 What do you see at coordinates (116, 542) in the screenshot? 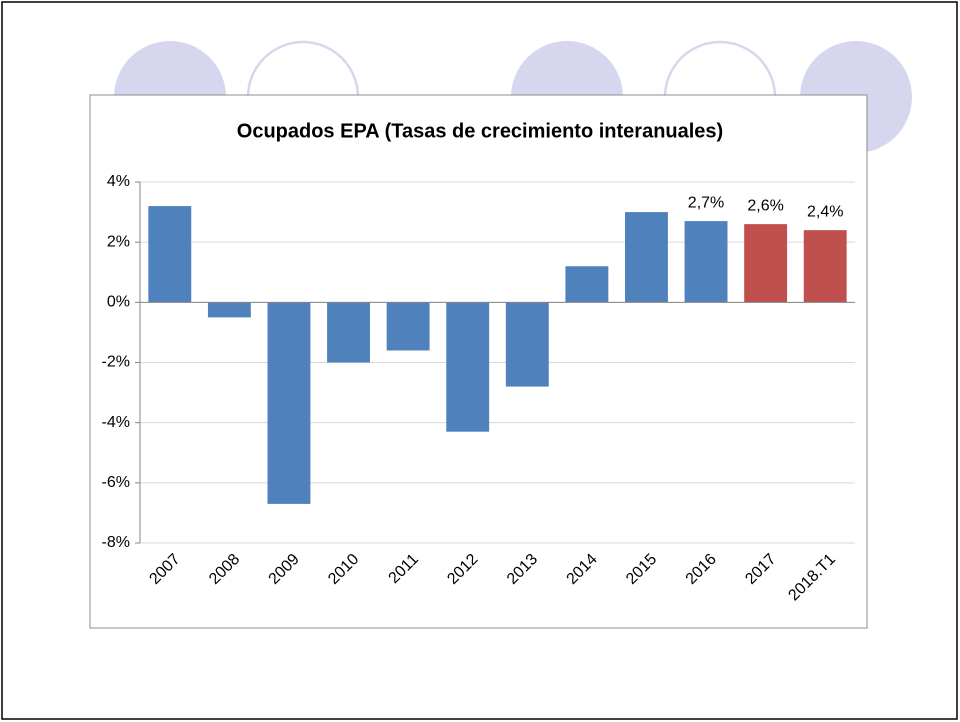
I see `y-tick-label: -8%` at bounding box center [116, 542].